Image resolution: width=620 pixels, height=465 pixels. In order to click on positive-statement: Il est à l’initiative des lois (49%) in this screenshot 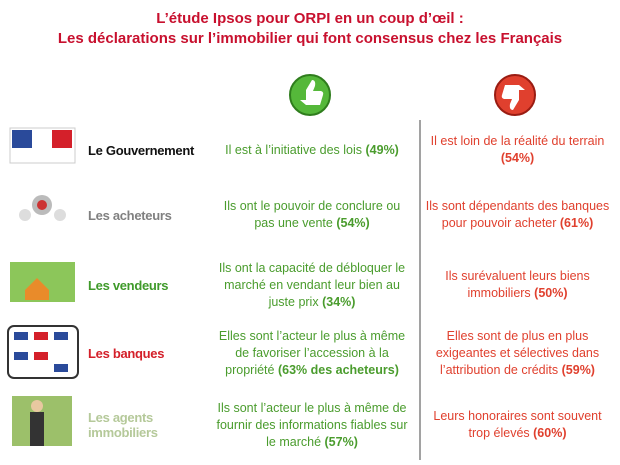, I will do `click(312, 150)`.